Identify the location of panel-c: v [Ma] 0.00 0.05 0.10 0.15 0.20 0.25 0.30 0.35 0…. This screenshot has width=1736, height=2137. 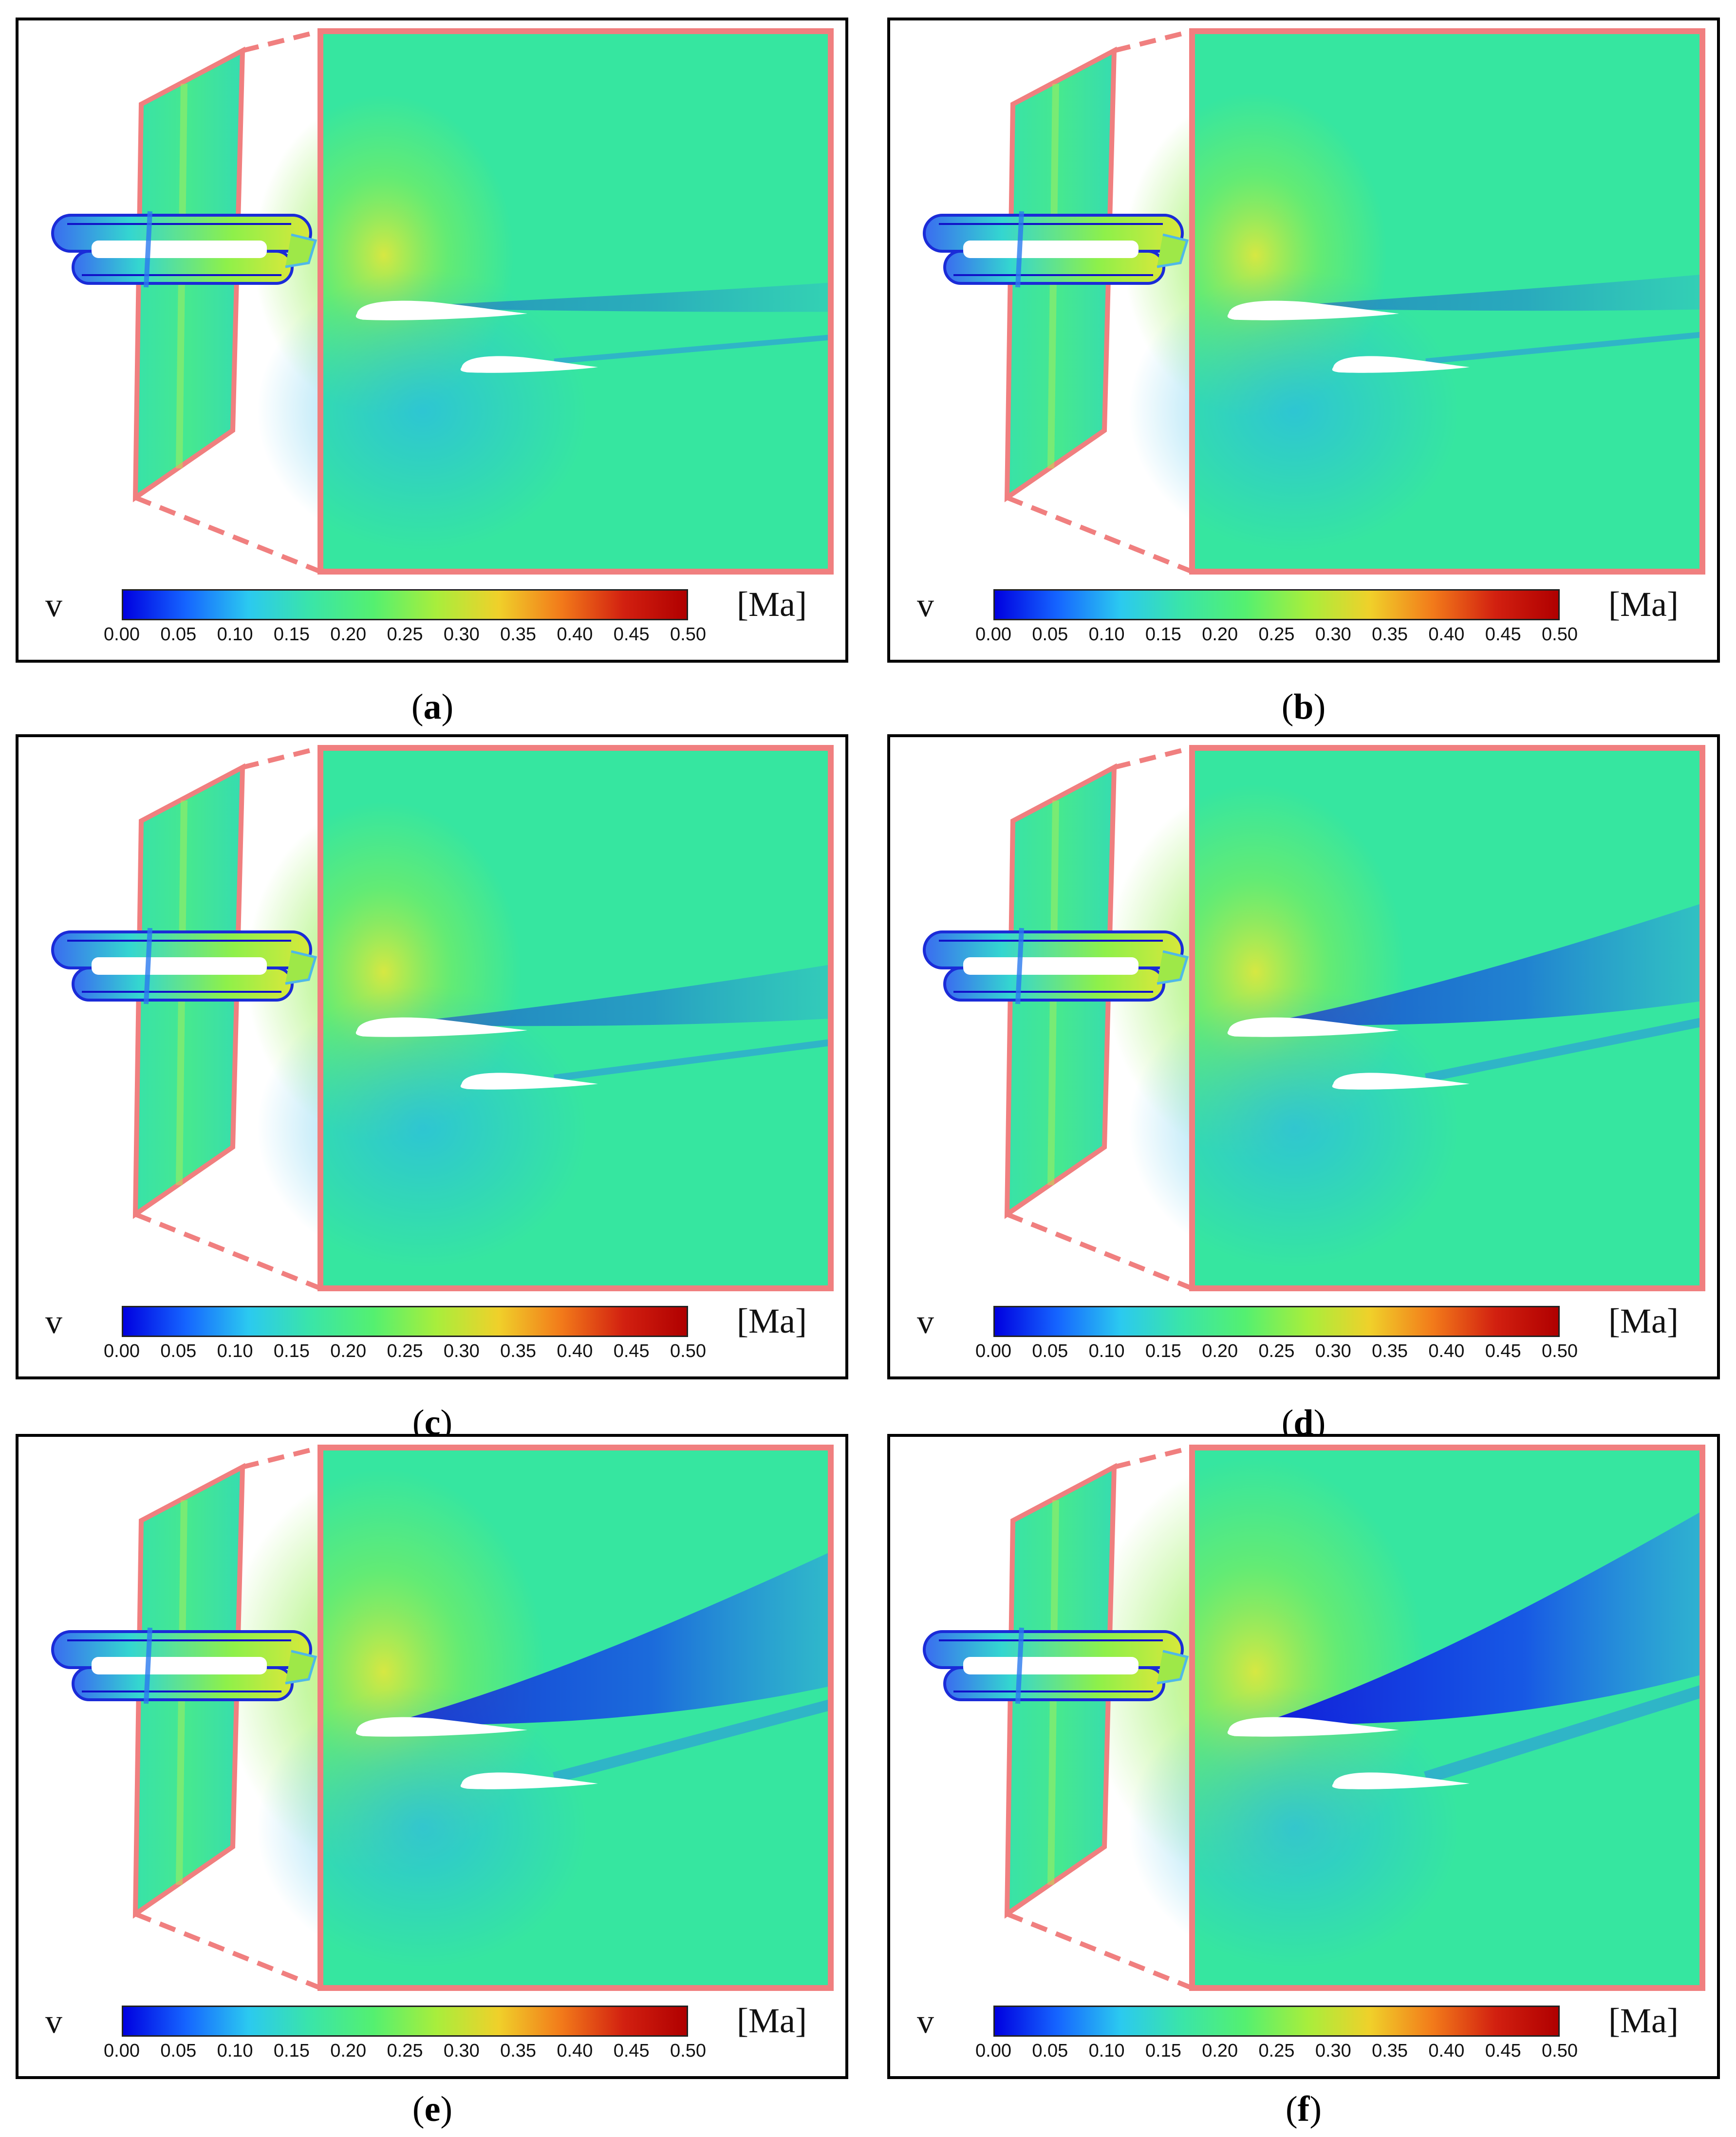
(432, 1056).